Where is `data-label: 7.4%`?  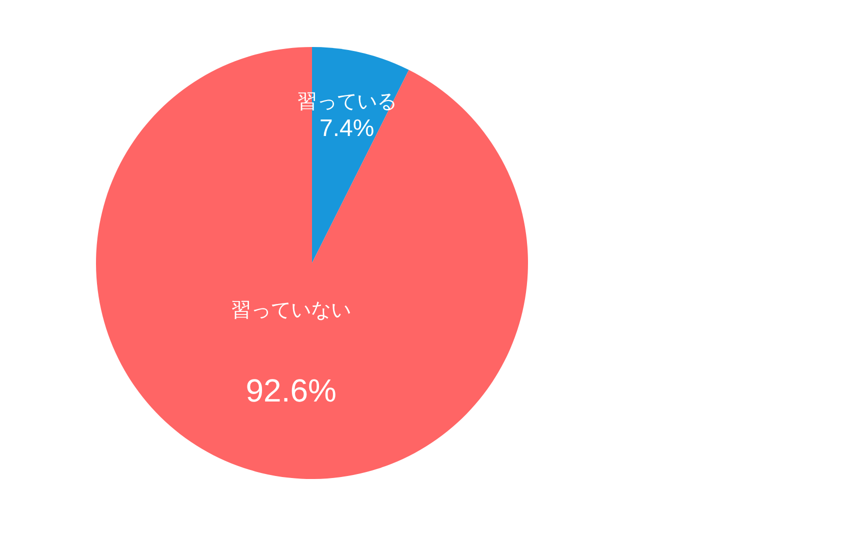 data-label: 7.4% is located at coordinates (346, 128).